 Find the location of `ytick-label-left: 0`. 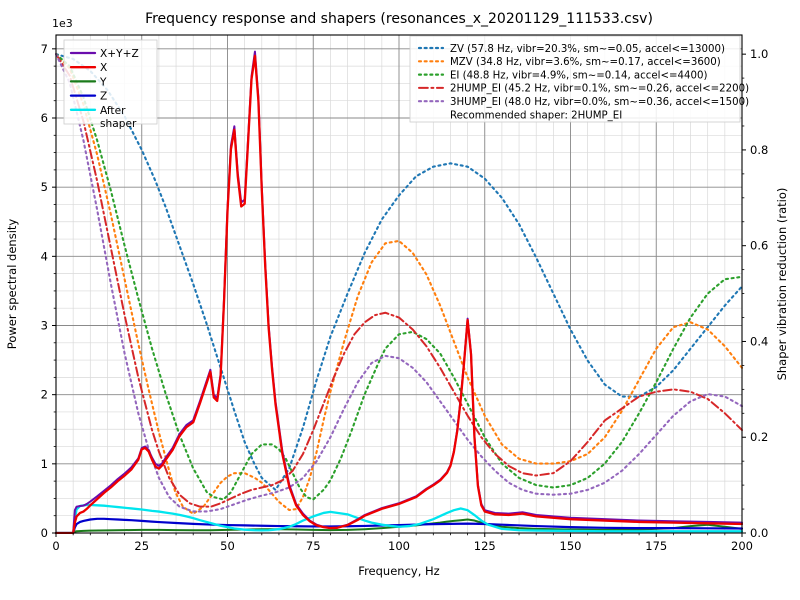

ytick-label-left: 0 is located at coordinates (44, 533).